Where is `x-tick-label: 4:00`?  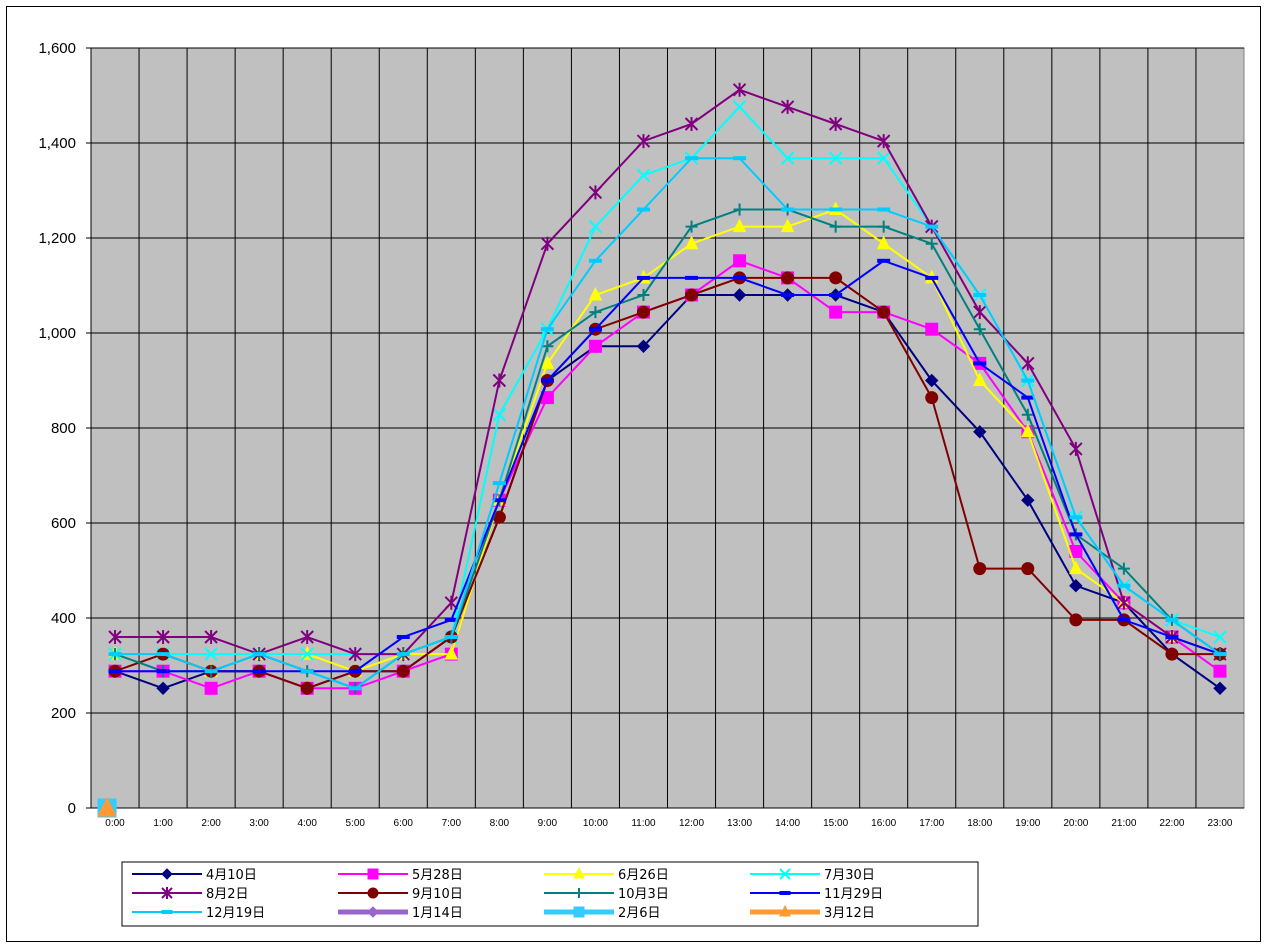
x-tick-label: 4:00 is located at coordinates (307, 823).